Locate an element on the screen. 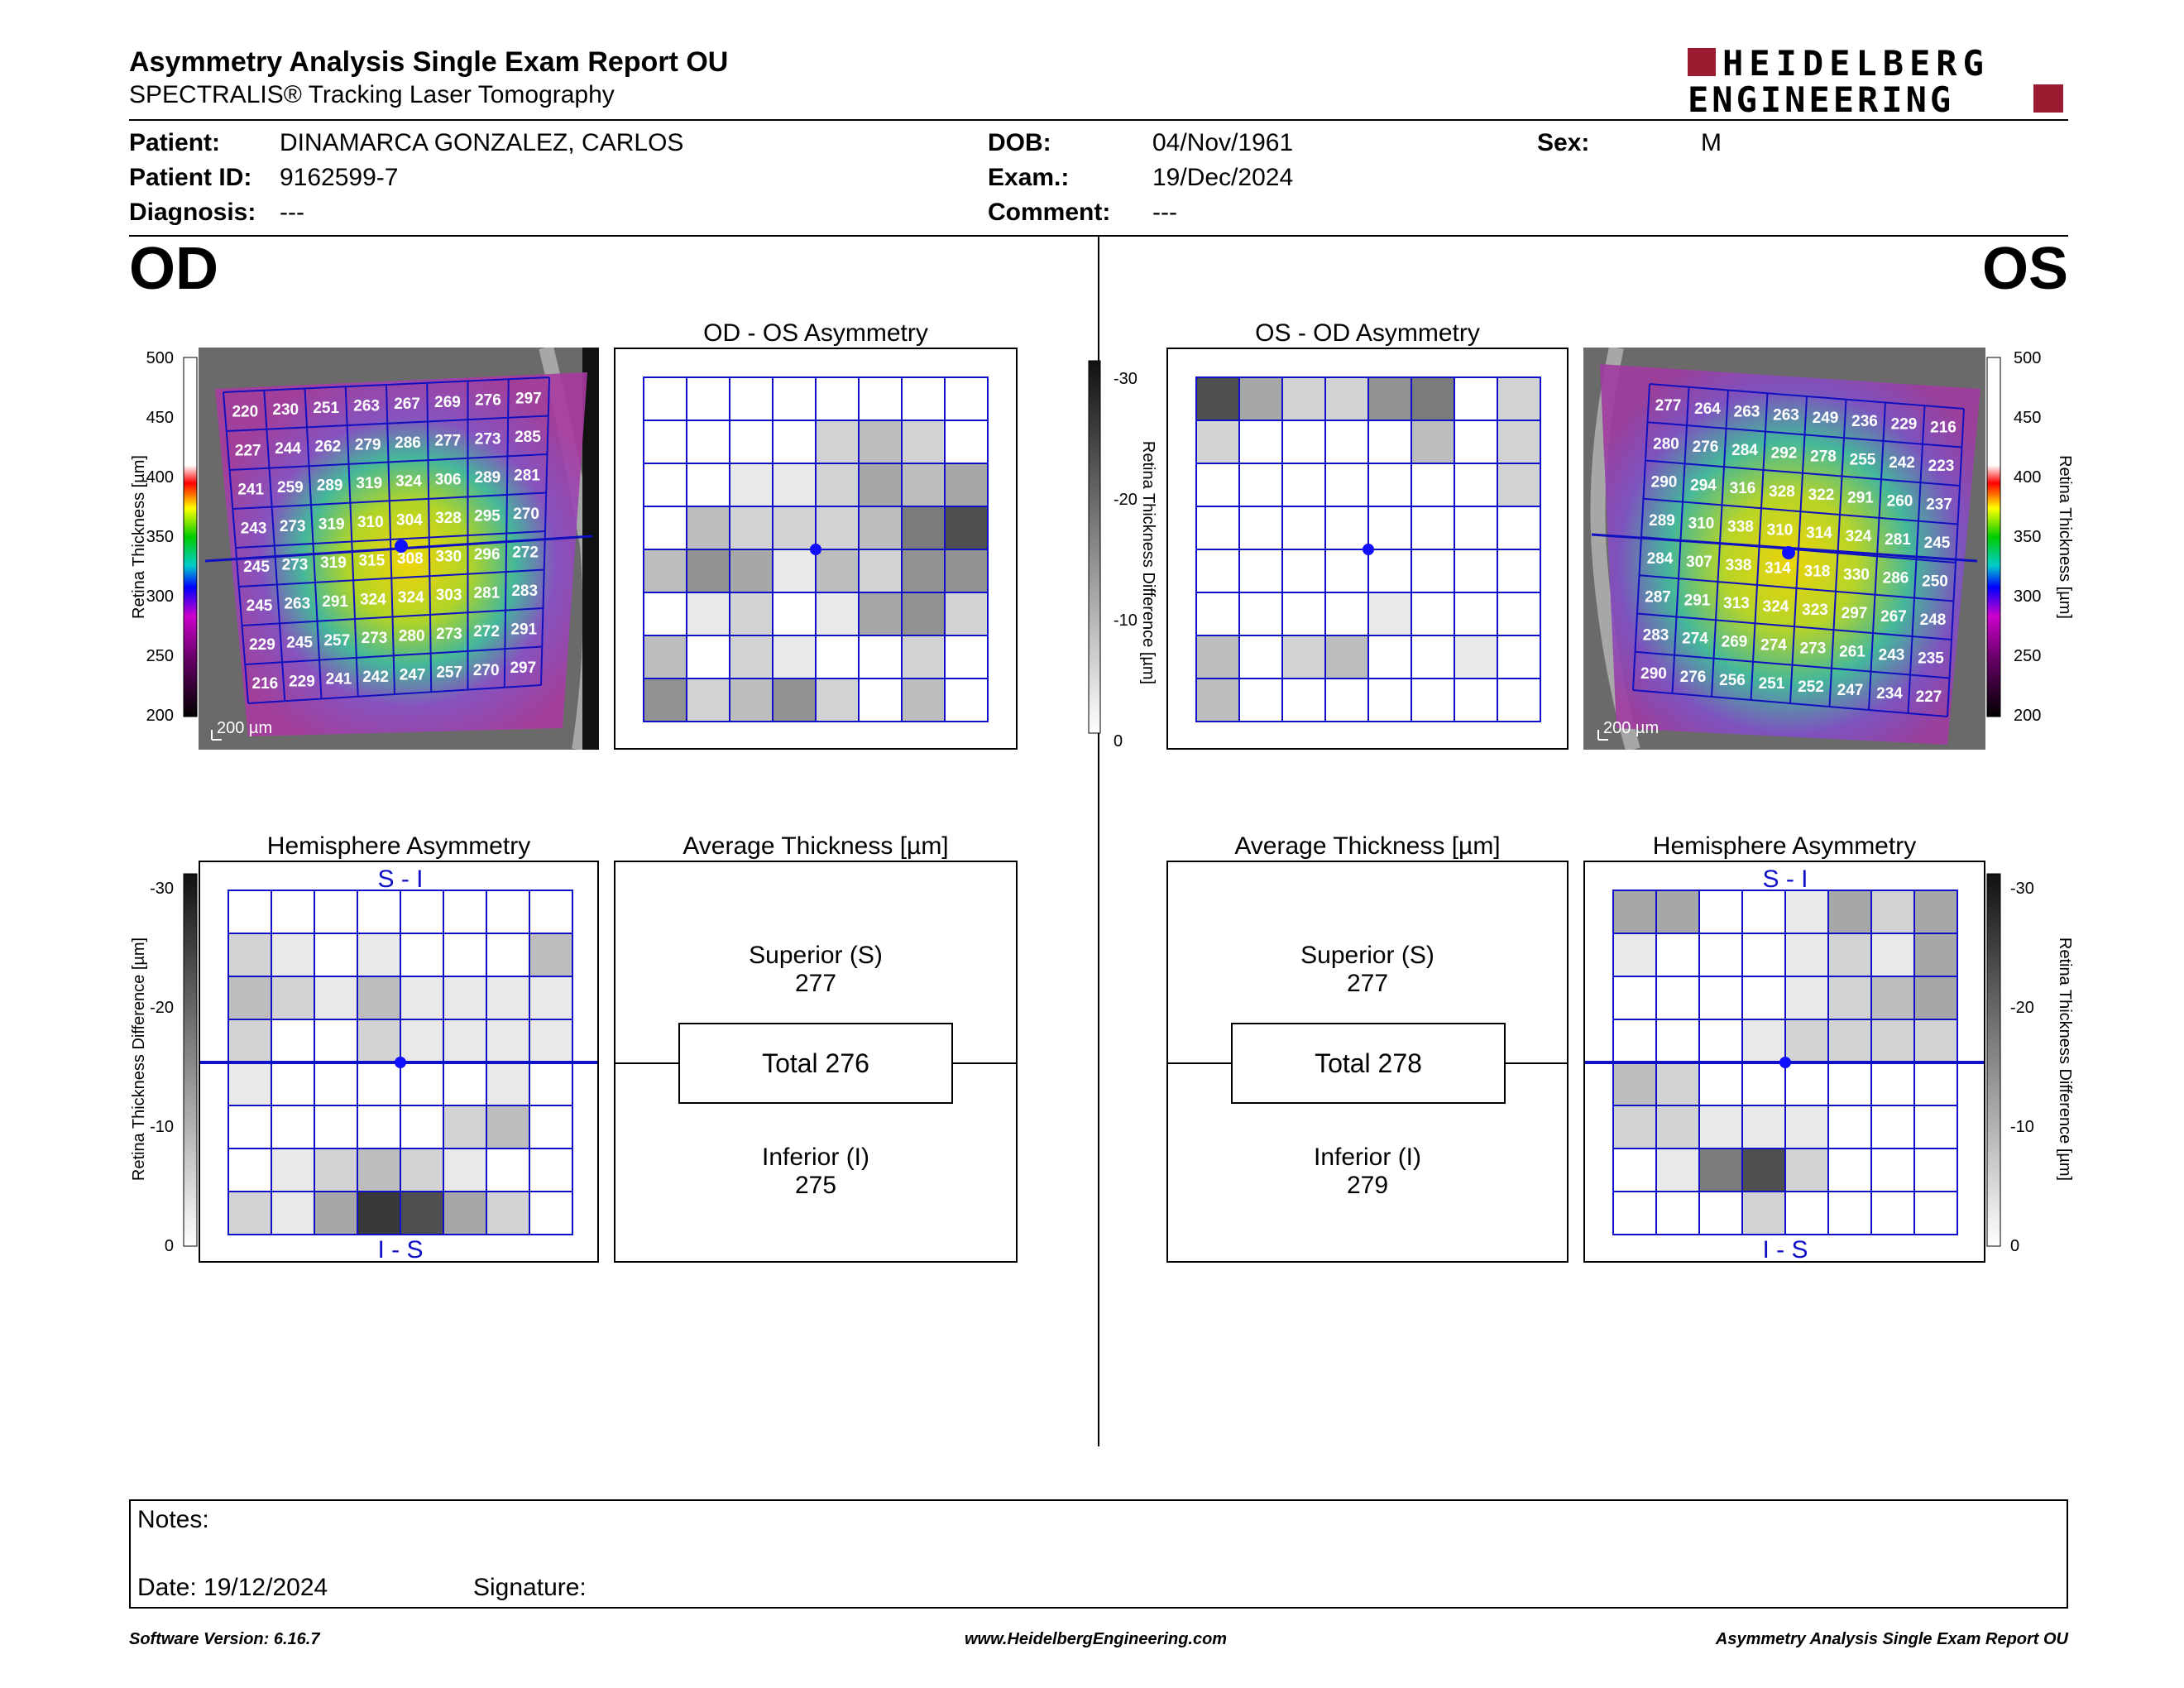 The width and height of the screenshot is (2184, 1688). thickness-value: 234 is located at coordinates (1889, 694).